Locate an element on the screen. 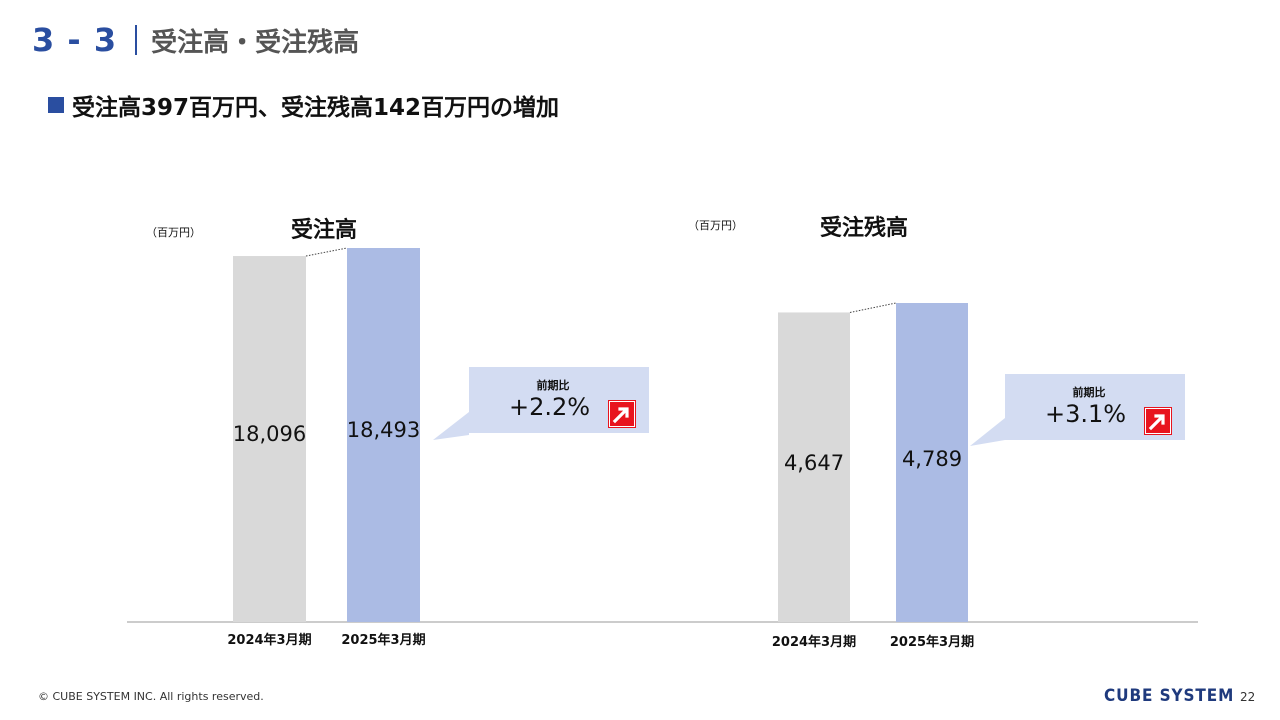 The width and height of the screenshot is (1280, 720). chart-title-orders: 受注高 is located at coordinates (324, 230).